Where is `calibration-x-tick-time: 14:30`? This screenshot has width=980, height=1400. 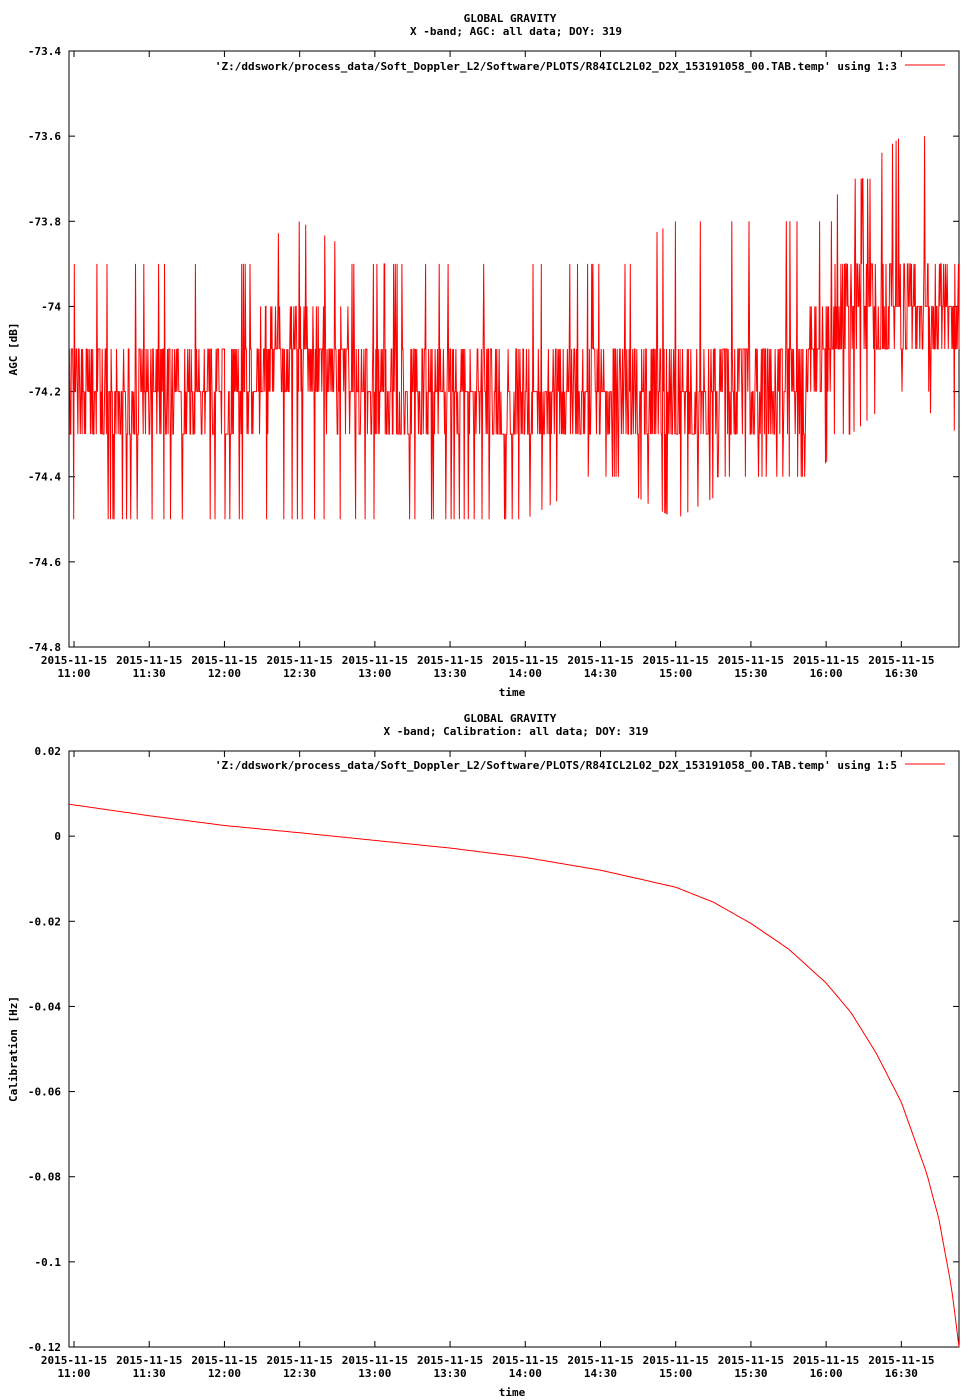
calibration-x-tick-time: 14:30 is located at coordinates (600, 1373).